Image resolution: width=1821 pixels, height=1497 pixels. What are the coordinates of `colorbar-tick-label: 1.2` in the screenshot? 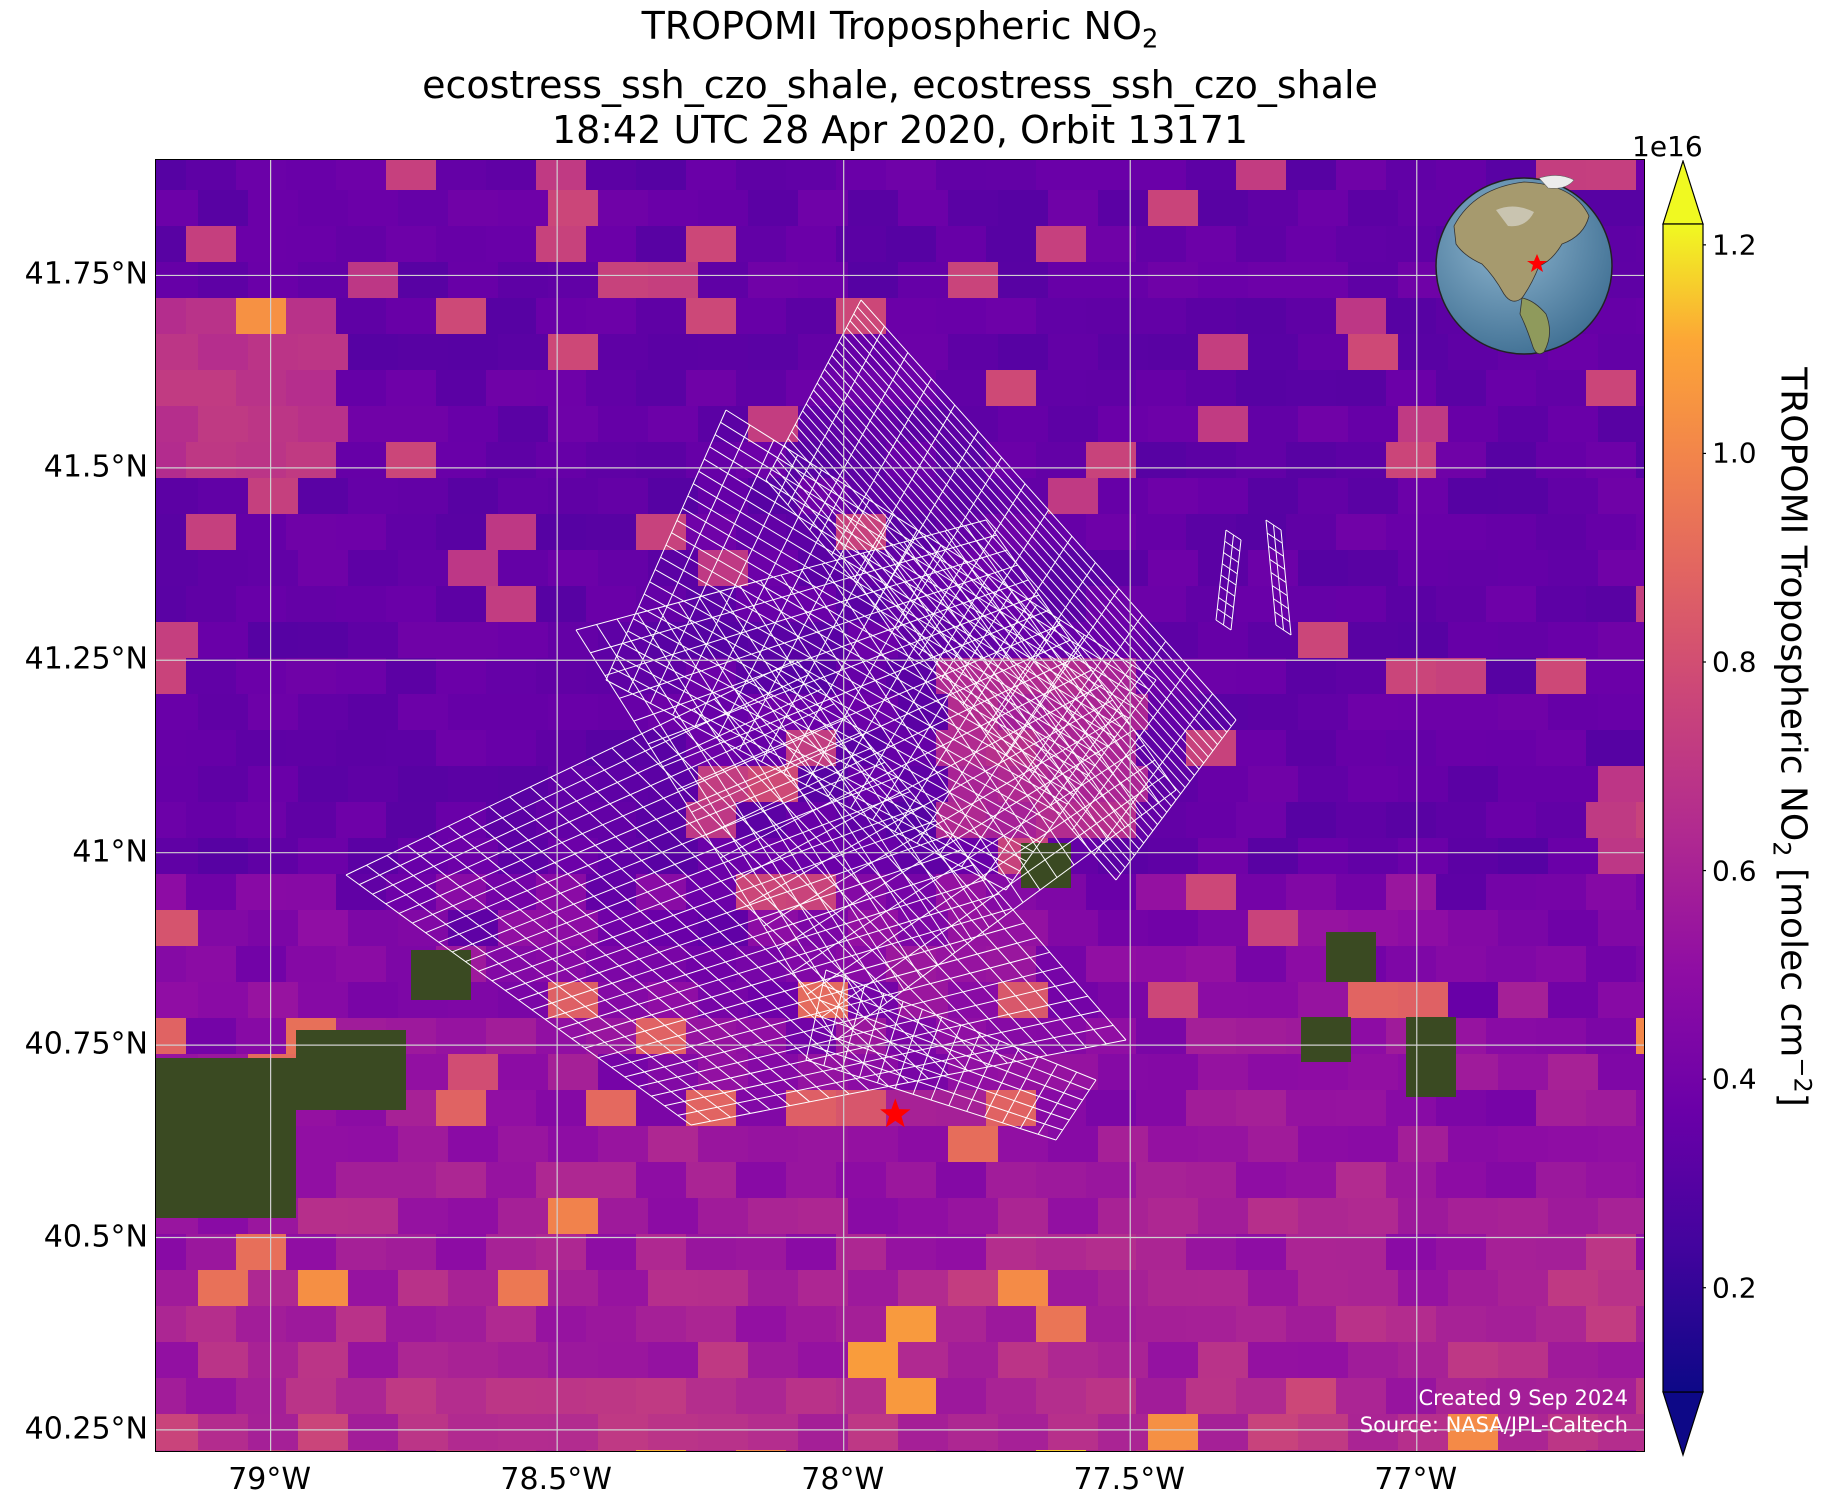 It's located at (1734, 245).